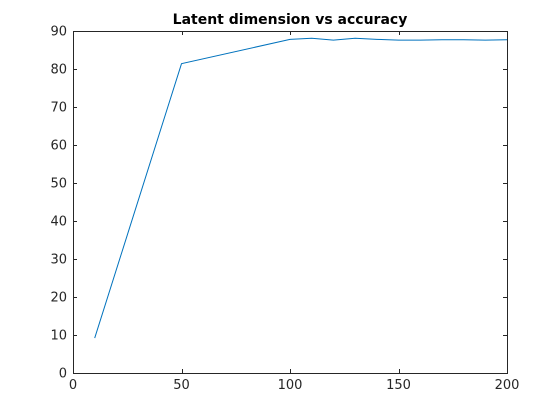  I want to click on y-tick-label: 10, so click(58, 336).